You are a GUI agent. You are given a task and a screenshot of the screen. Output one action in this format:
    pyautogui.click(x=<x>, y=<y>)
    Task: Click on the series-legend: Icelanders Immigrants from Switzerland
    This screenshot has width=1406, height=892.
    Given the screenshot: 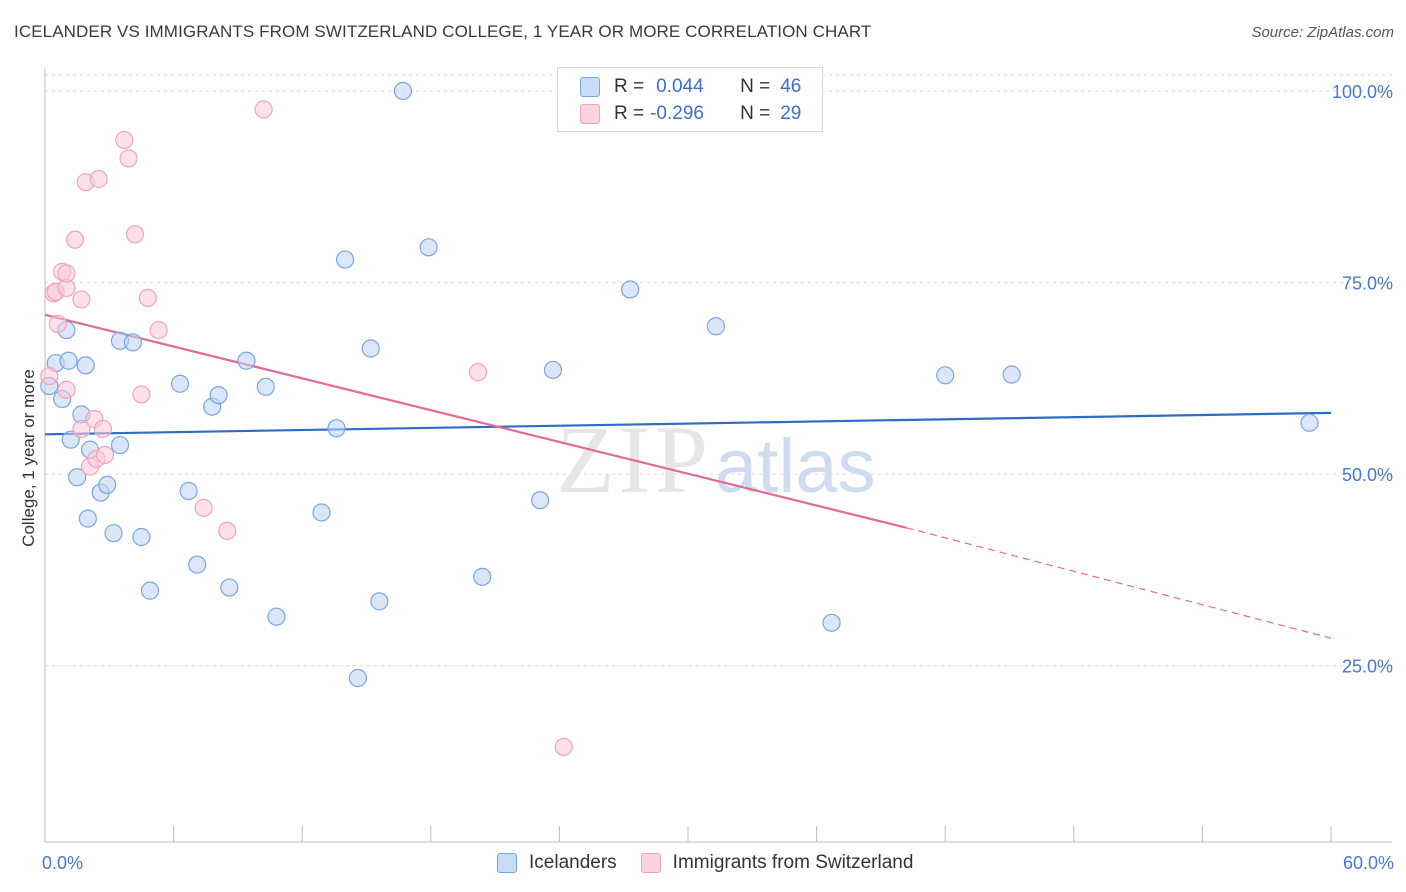 What is the action you would take?
    pyautogui.click(x=717, y=863)
    